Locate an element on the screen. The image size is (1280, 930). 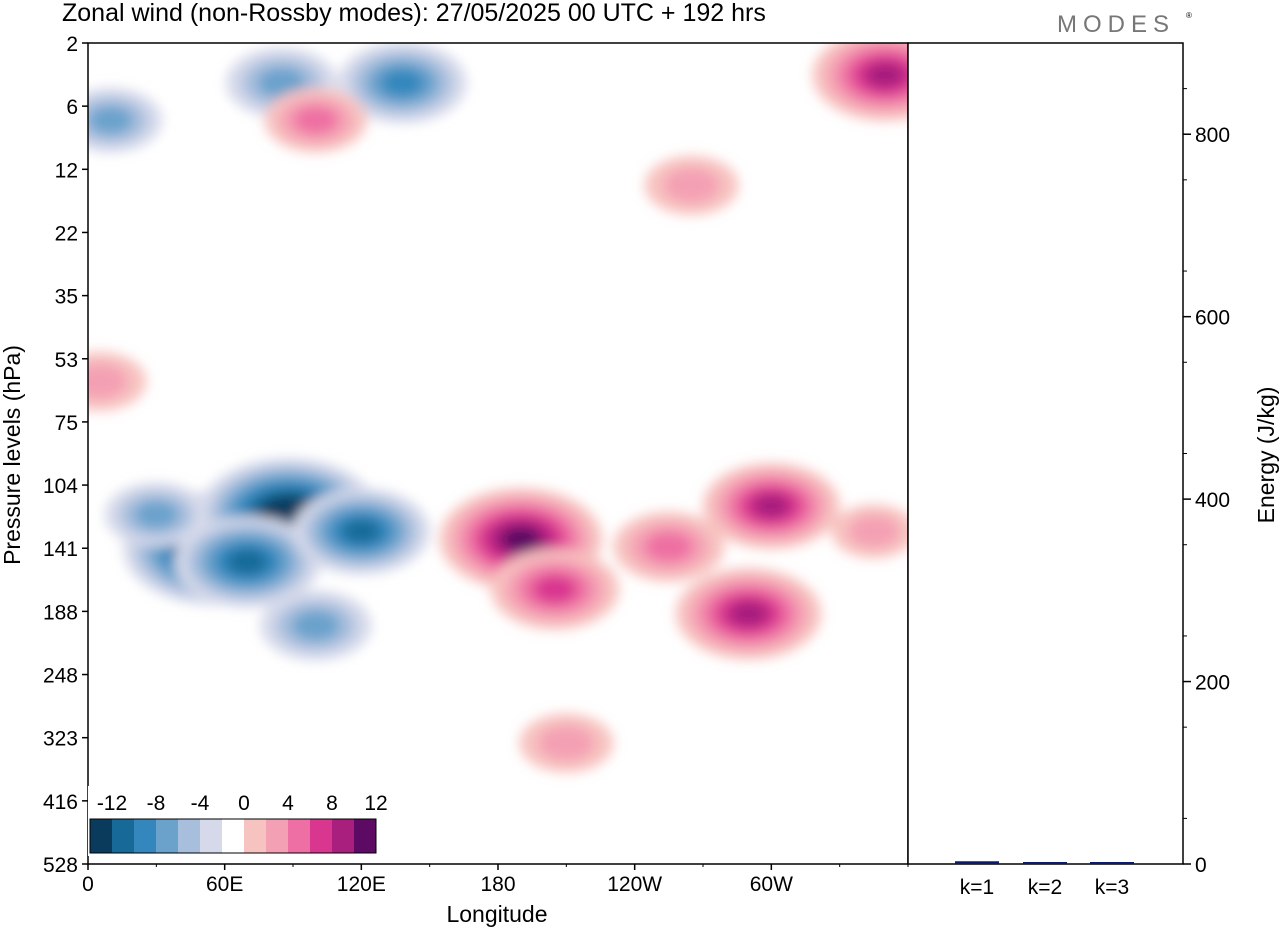
y-tick-label: 248 is located at coordinates (60, 676).